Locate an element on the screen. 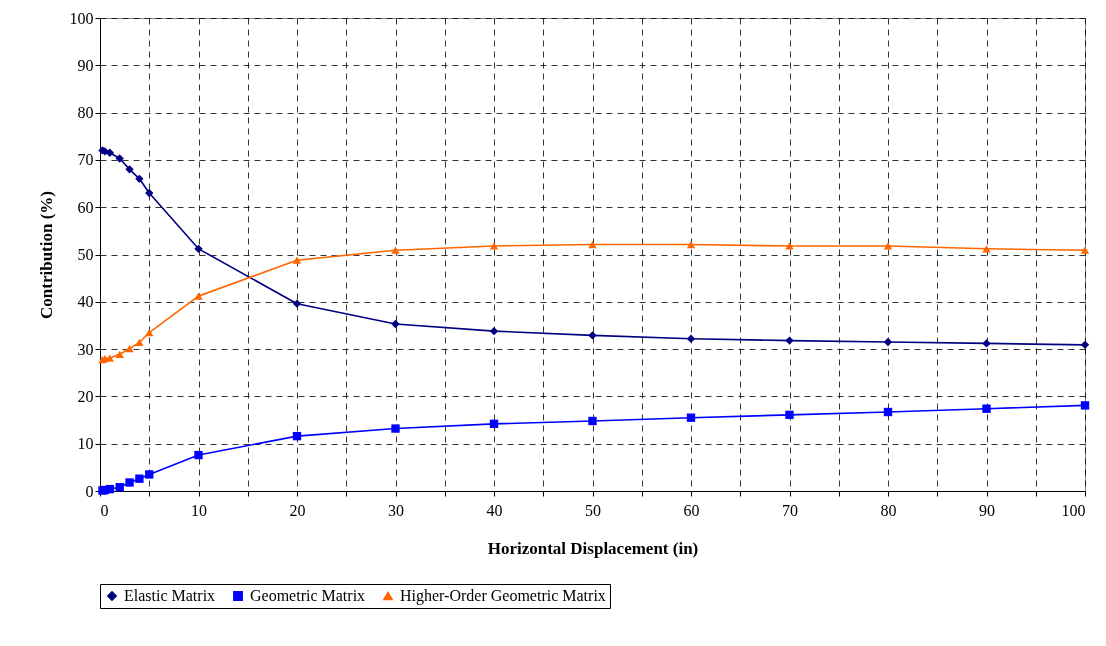 This screenshot has height=646, width=1106. y-tick-label: 10 is located at coordinates (85, 444).